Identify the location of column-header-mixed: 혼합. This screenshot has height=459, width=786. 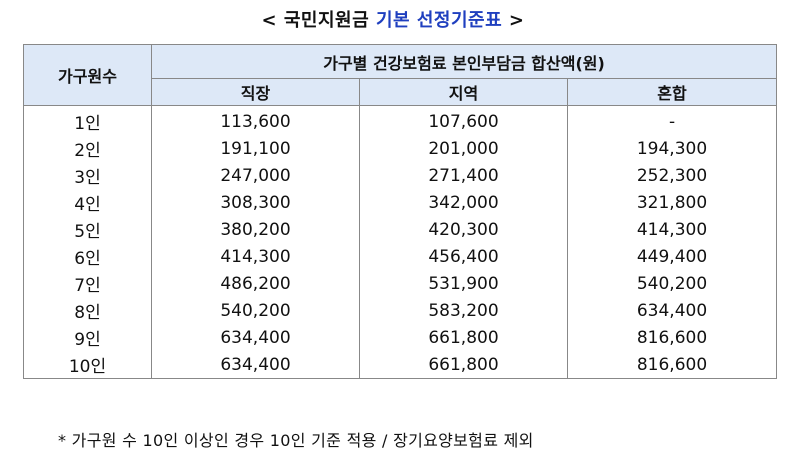
(672, 92).